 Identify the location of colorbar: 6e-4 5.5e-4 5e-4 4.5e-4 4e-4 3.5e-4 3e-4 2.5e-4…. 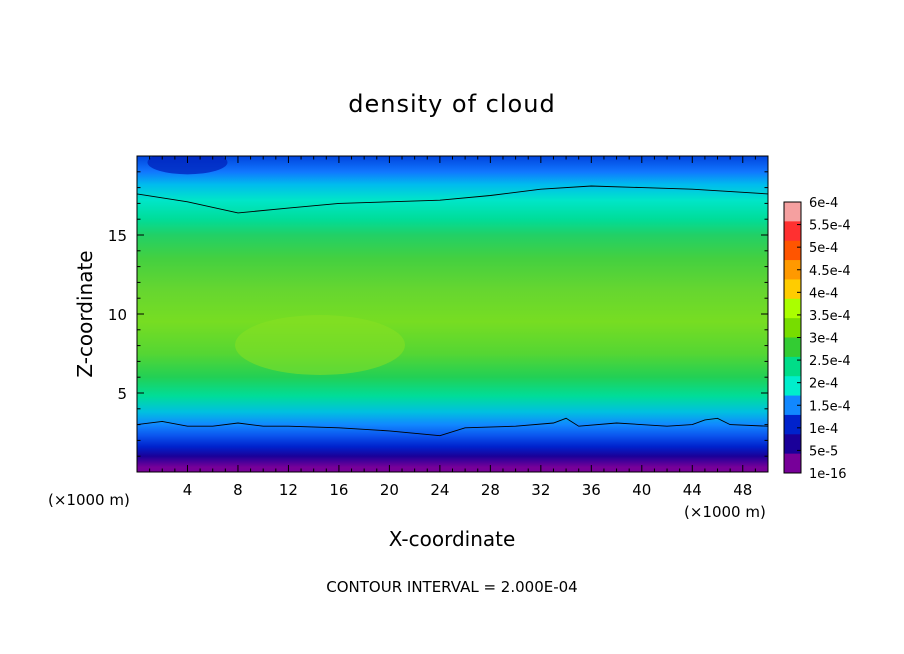
(817, 339).